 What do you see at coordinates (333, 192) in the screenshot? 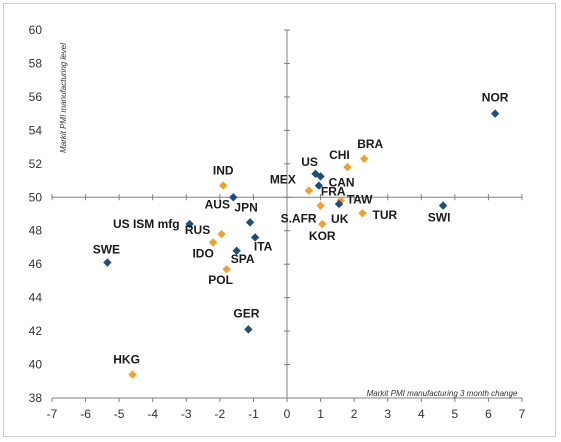
I see `point-label-fra: FRA` at bounding box center [333, 192].